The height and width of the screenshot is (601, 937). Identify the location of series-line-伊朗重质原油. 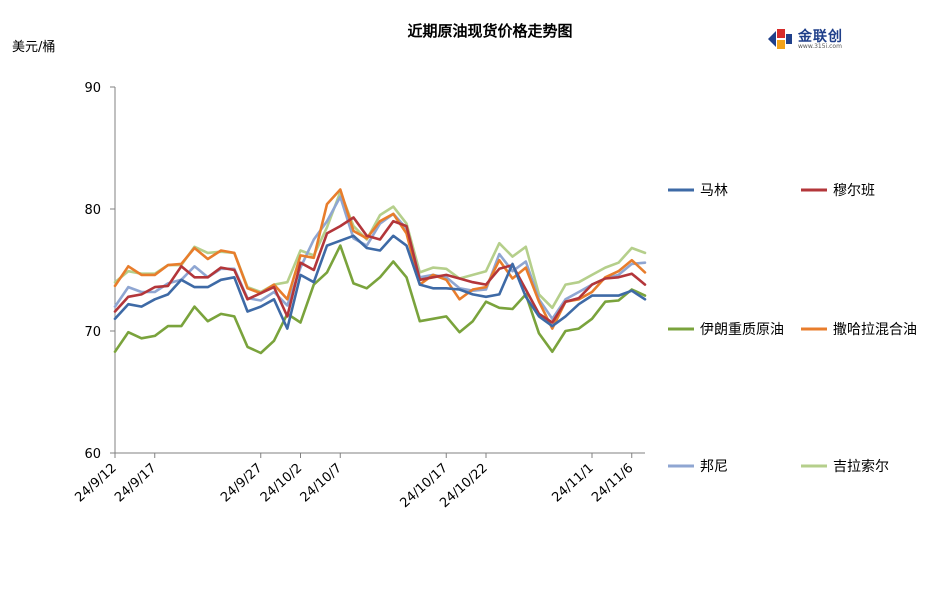
(380, 299).